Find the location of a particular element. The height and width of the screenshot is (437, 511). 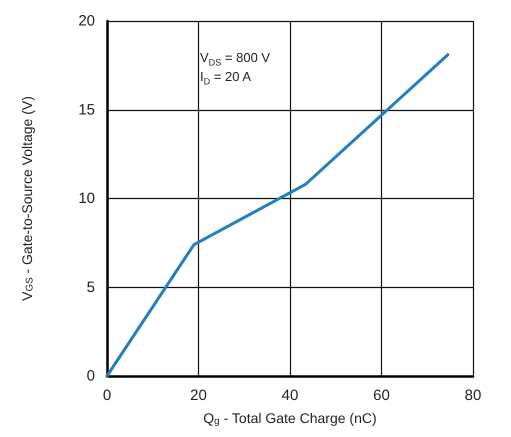

y-axis-title: VGS - Gate-to-Source Voltage (V) is located at coordinates (27, 198).